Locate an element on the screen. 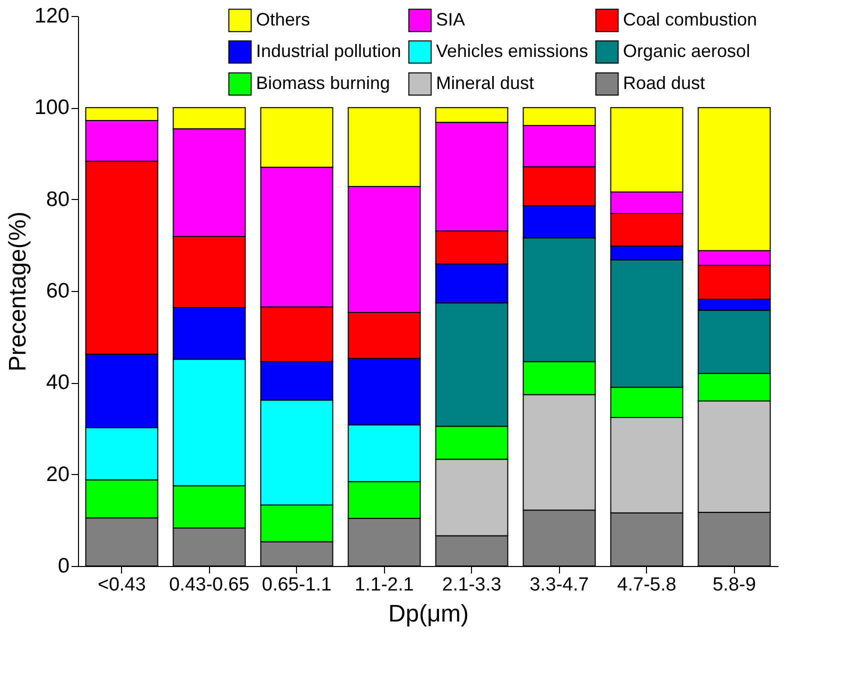  y-tick-label: 20 is located at coordinates (58, 474).